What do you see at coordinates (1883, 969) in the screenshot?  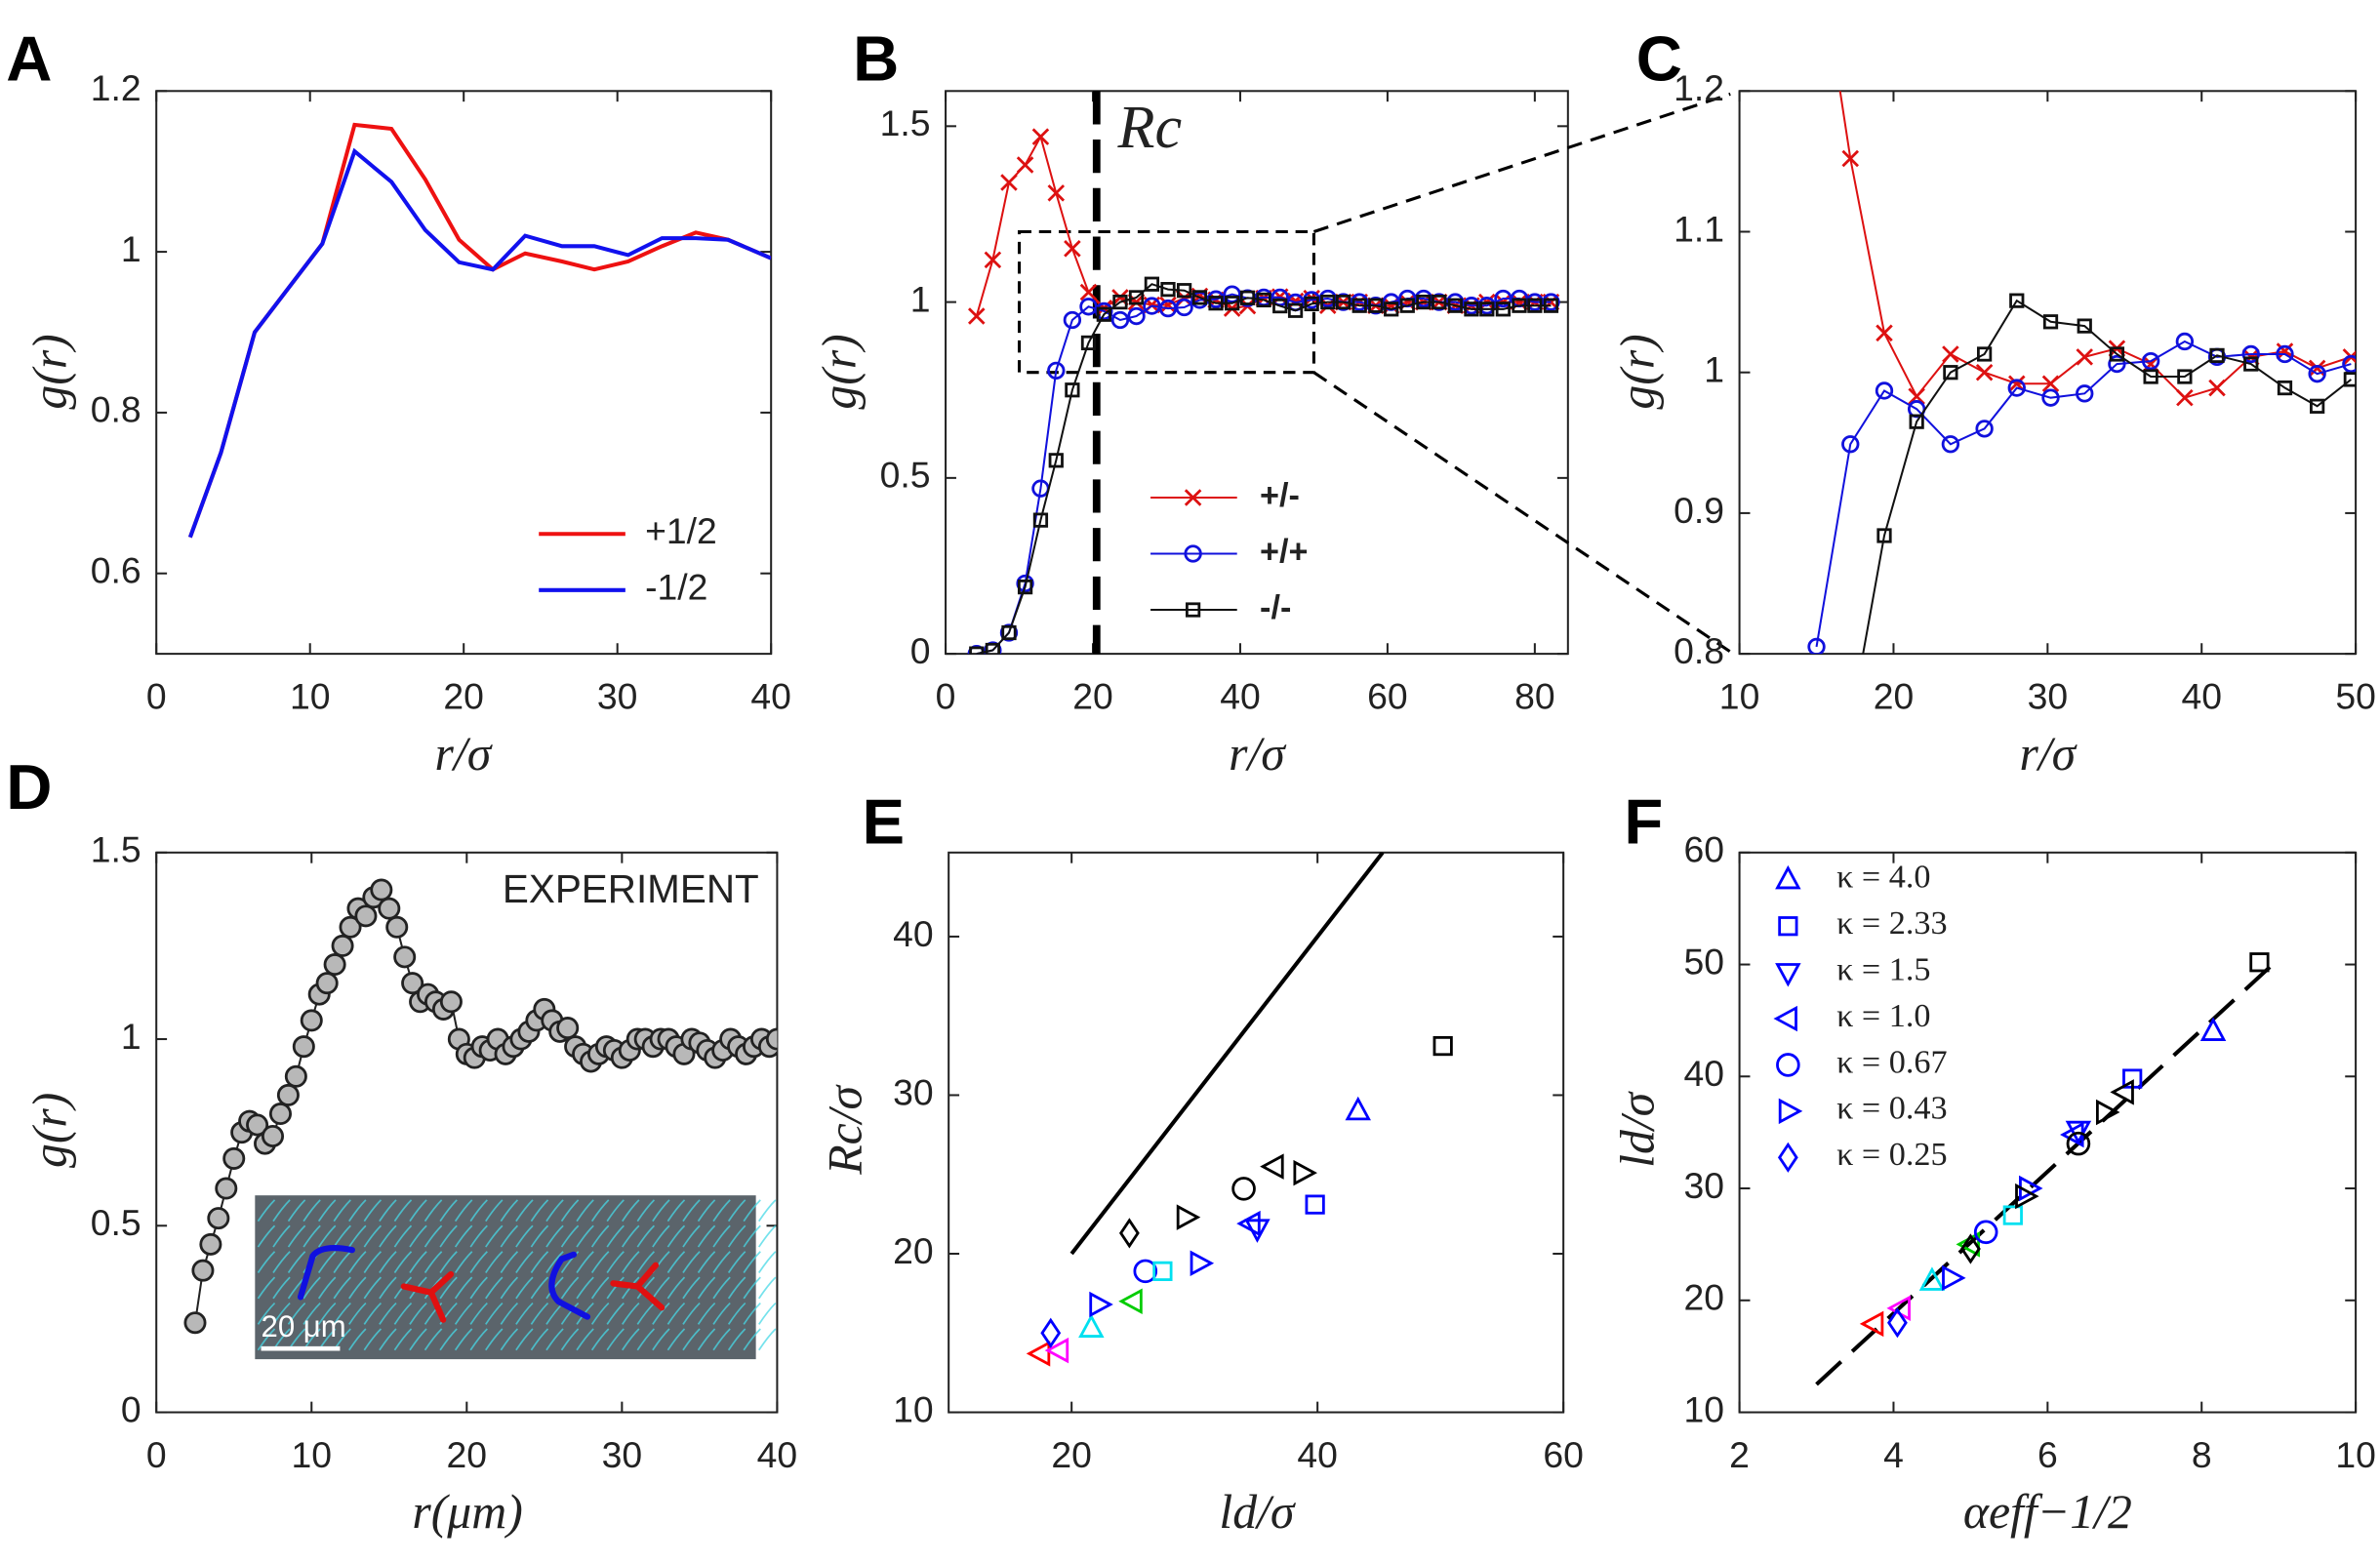 I see `legend-label: κ = 1.5` at bounding box center [1883, 969].